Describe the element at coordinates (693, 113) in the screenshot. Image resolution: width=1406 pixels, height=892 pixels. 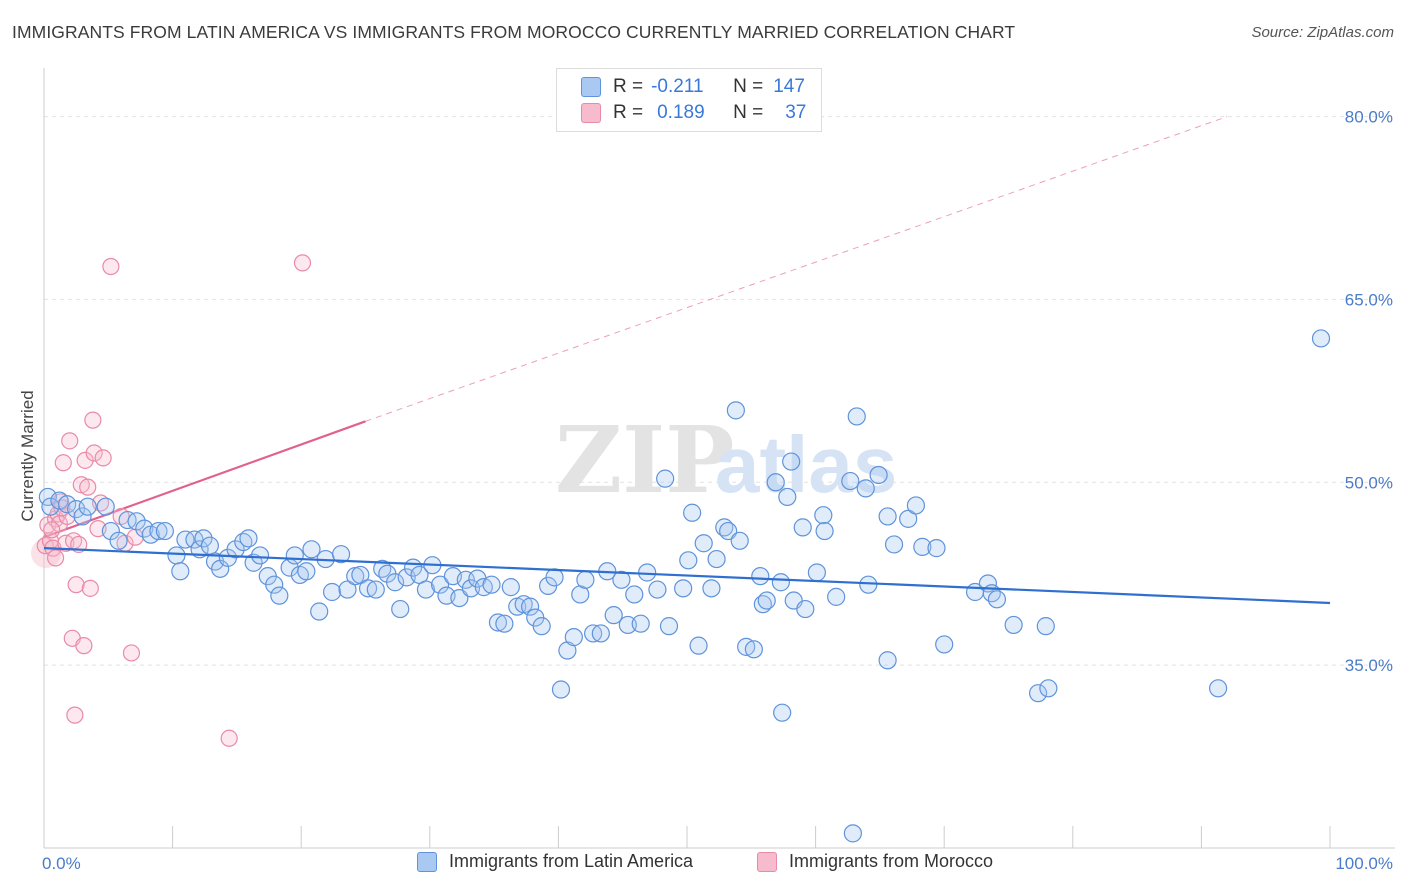
I see `legend-row-morocco: R = 0.189 N = 37` at that location.